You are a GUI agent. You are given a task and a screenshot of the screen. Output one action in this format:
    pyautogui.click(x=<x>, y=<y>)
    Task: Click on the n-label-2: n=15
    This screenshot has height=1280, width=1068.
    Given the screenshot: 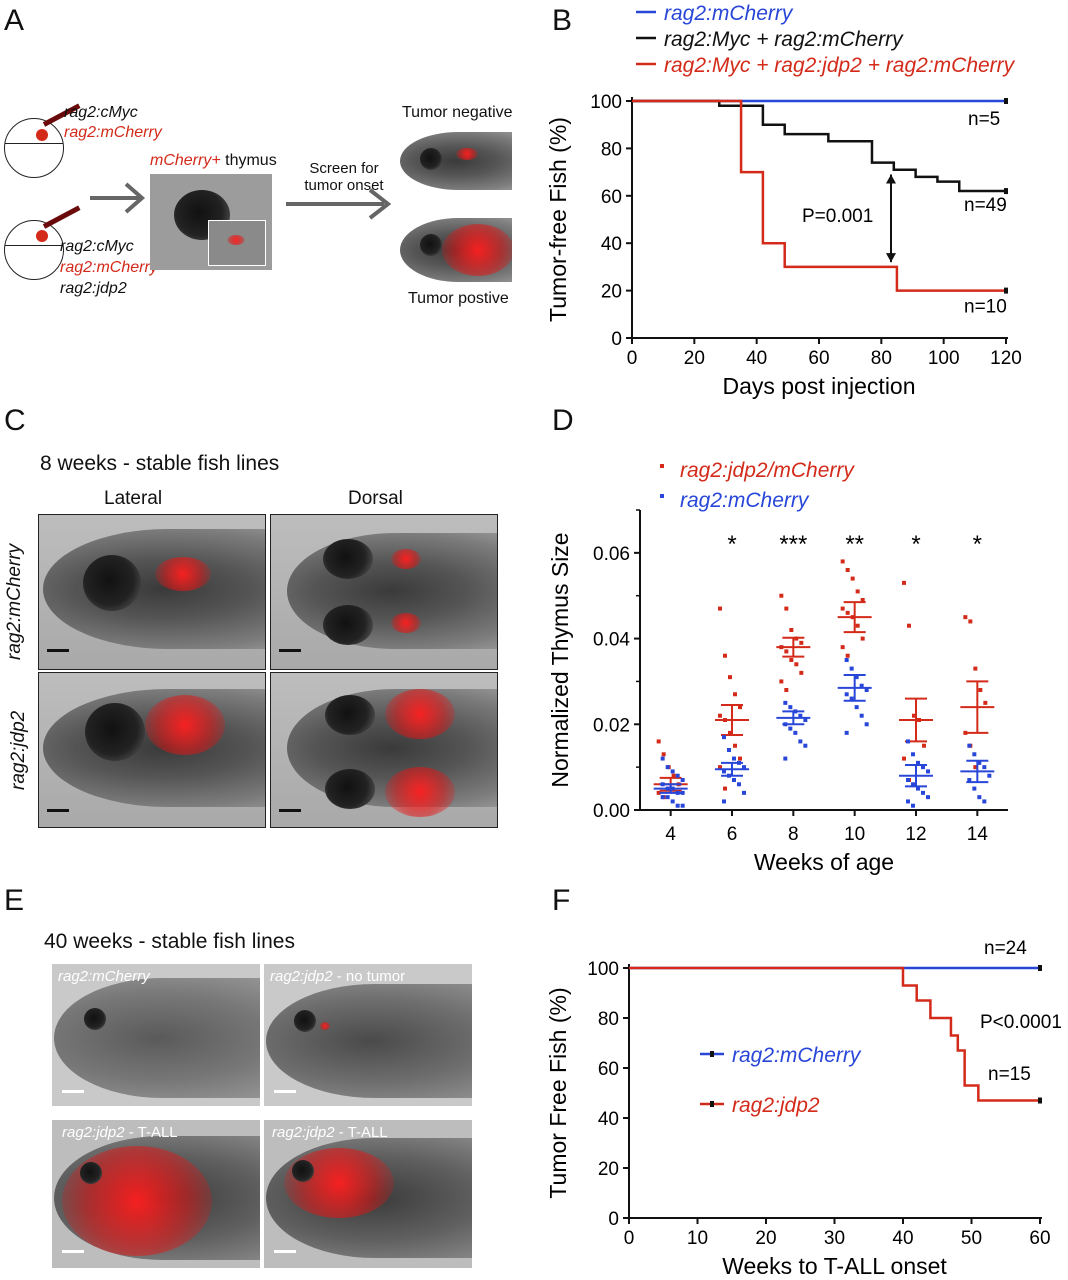 What is the action you would take?
    pyautogui.click(x=1009, y=1074)
    